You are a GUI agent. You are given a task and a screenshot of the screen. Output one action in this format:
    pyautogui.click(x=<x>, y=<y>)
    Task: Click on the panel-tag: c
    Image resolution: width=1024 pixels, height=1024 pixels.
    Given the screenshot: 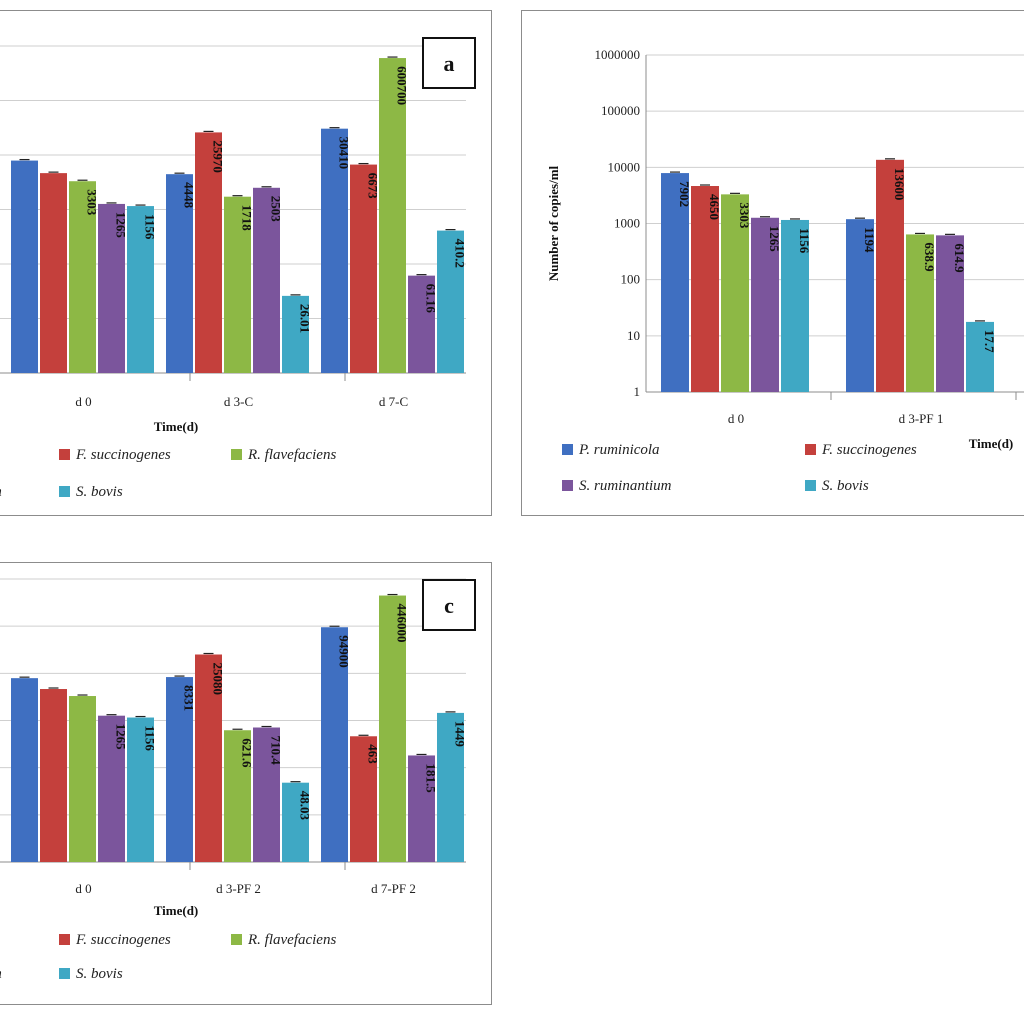 What is the action you would take?
    pyautogui.click(x=449, y=605)
    